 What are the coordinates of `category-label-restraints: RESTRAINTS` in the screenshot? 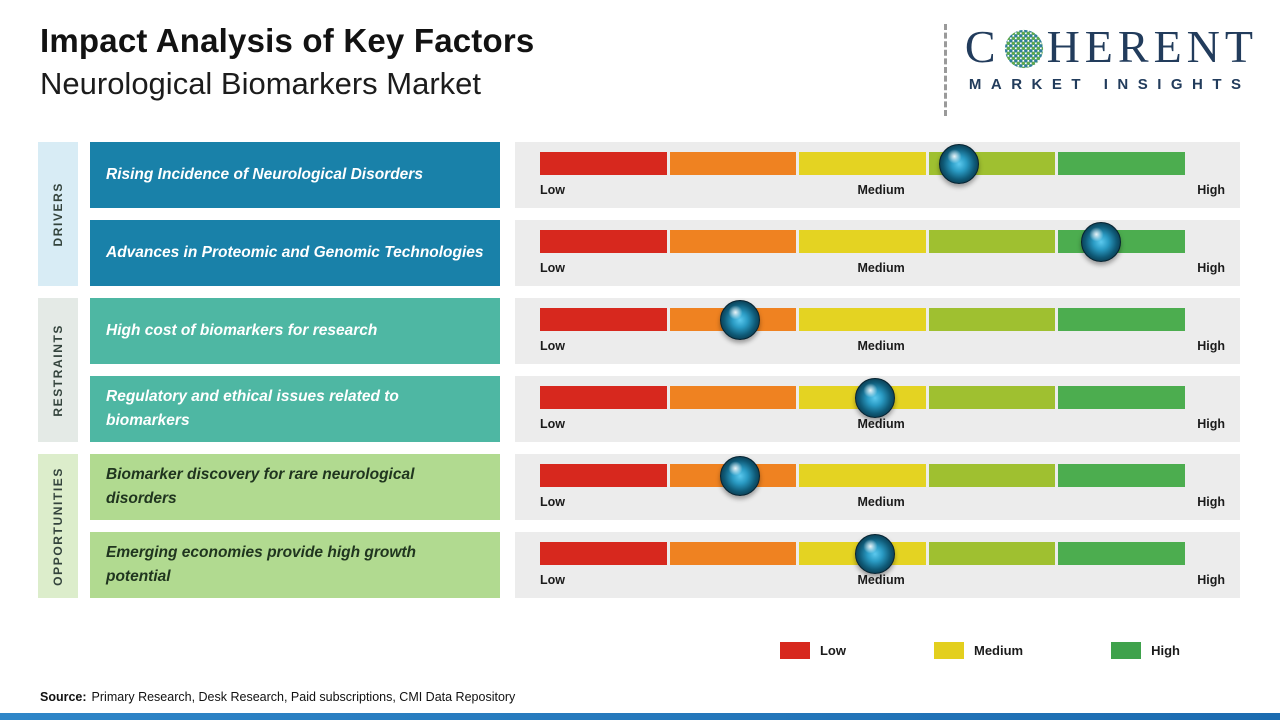 It's located at (58, 370).